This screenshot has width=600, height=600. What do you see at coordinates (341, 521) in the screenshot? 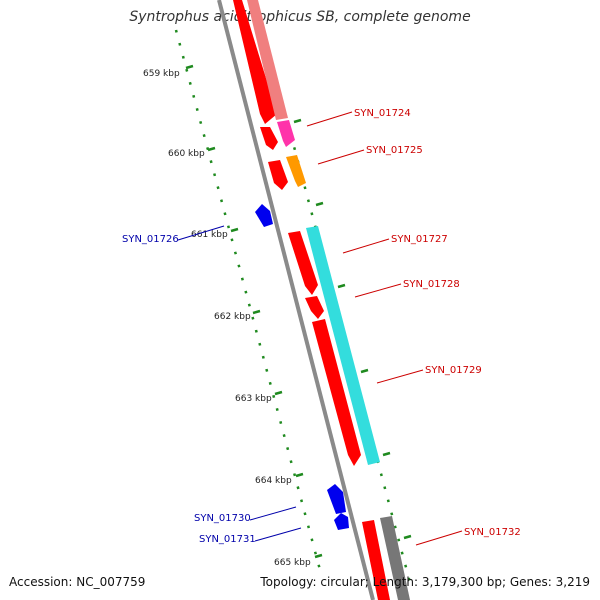
I see `gene-feature-01731-blue` at bounding box center [341, 521].